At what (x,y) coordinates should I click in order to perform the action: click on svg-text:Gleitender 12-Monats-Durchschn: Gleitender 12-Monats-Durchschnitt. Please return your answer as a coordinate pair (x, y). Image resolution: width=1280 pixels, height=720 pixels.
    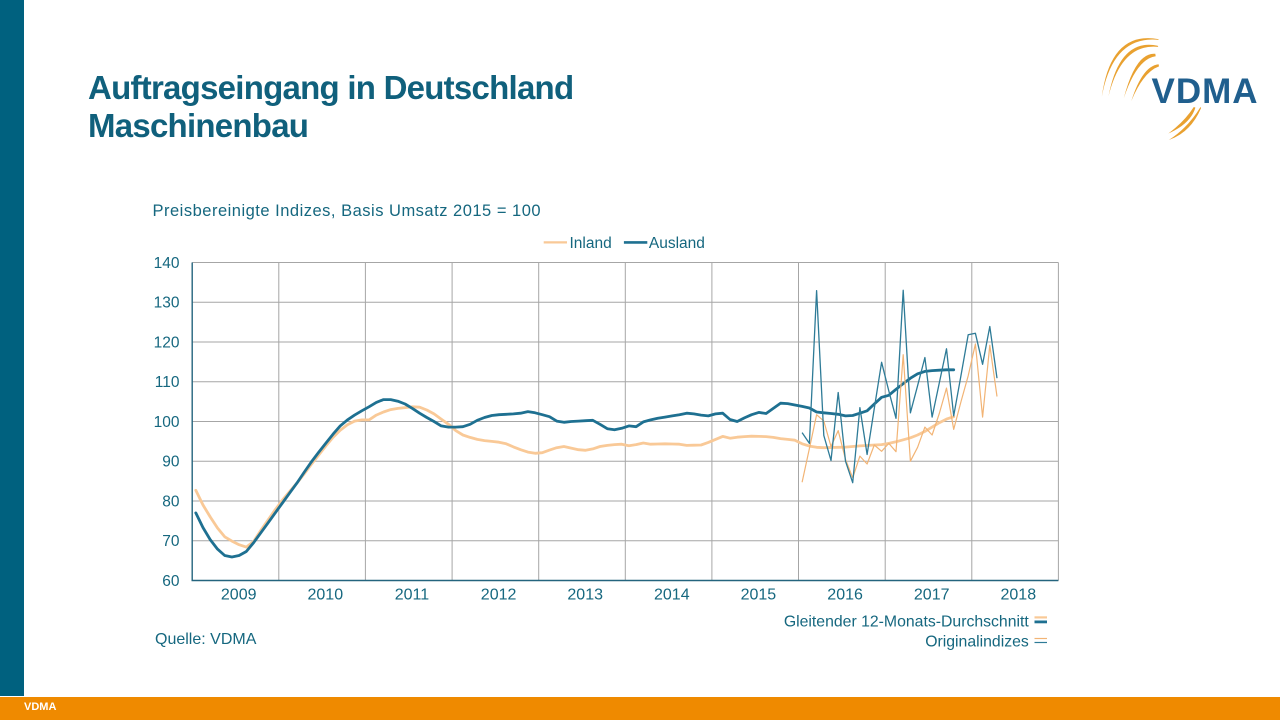
    Looking at the image, I should click on (907, 621).